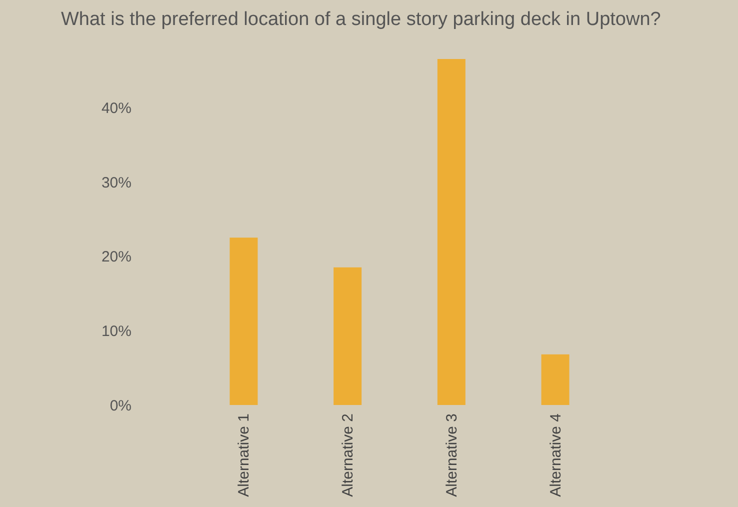 The height and width of the screenshot is (507, 738). Describe the element at coordinates (360, 19) in the screenshot. I see `chart-title: What is the preferred location of a single story parking deck in Uptown?` at that location.